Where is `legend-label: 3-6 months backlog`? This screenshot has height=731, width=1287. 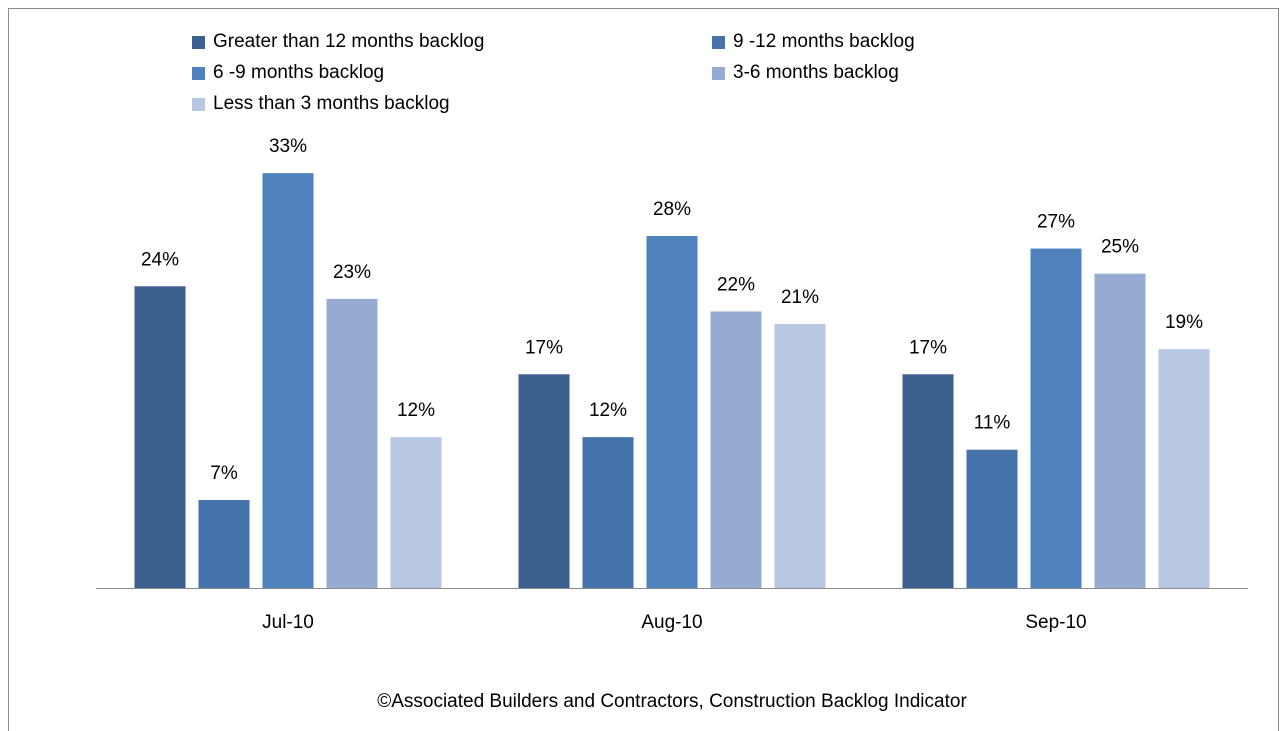 legend-label: 3-6 months backlog is located at coordinates (816, 72).